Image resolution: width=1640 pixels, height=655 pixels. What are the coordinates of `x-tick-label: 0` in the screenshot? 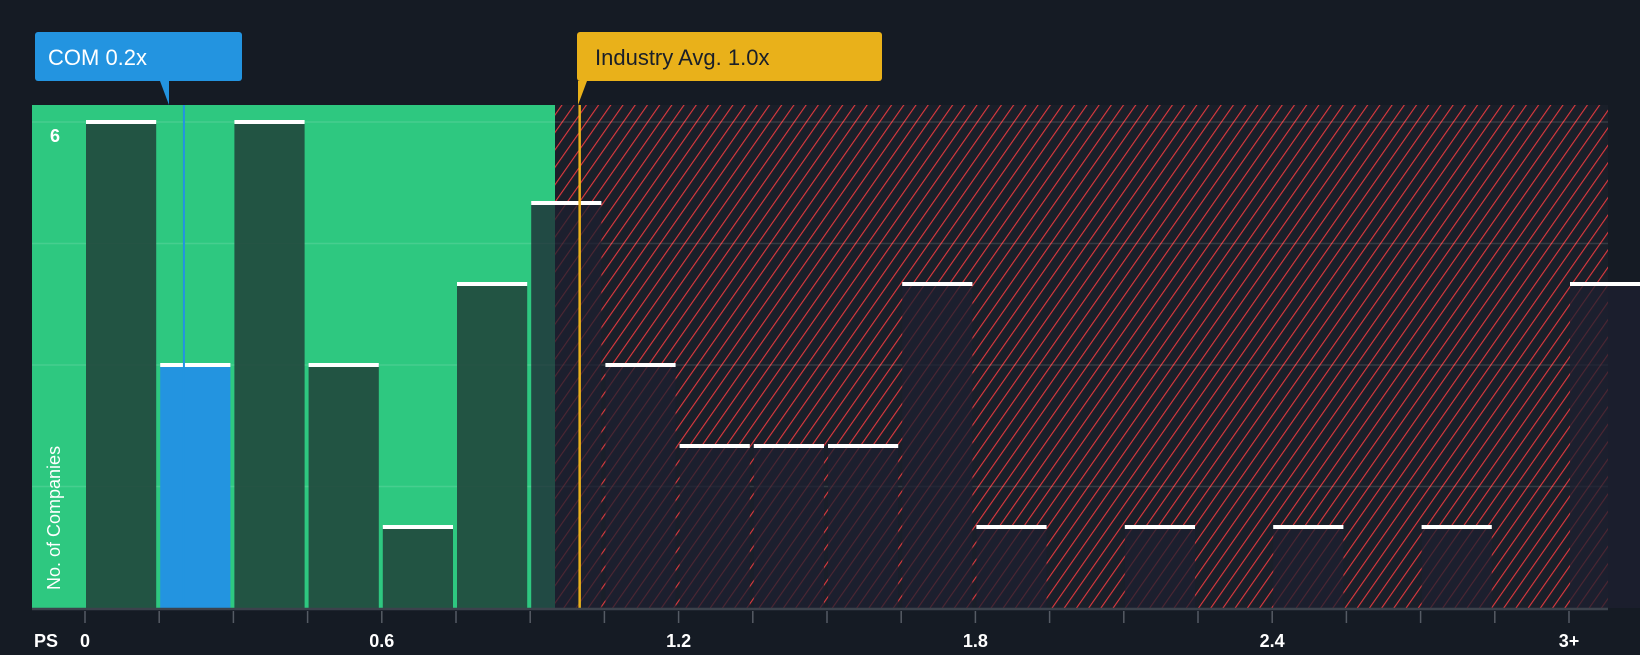 It's located at (85, 640).